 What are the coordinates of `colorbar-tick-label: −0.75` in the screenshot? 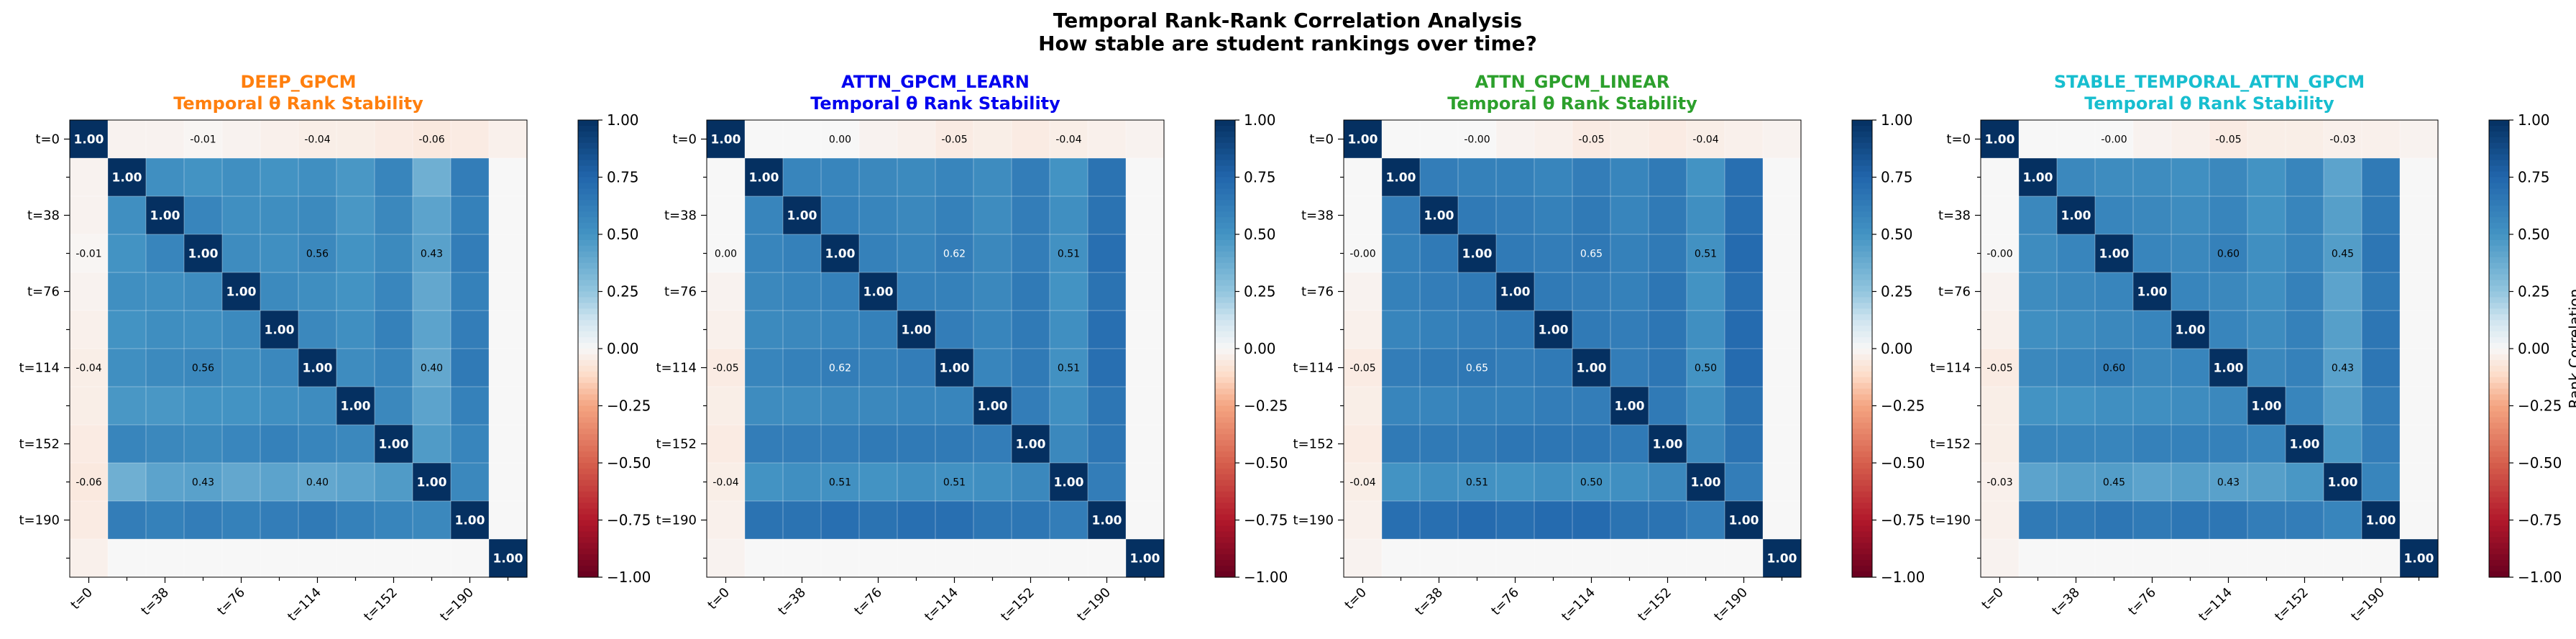 It's located at (1903, 521).